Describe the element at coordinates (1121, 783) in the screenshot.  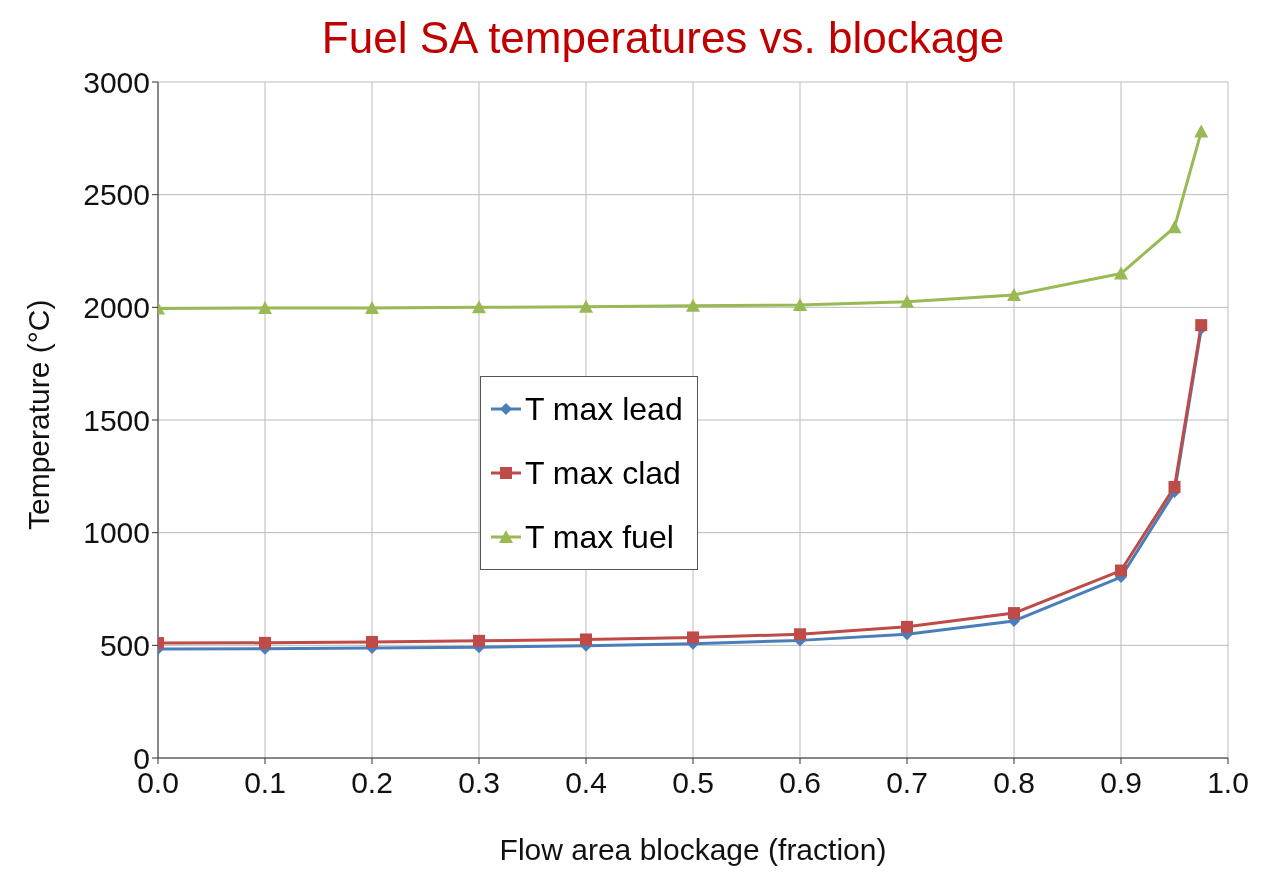
I see `x-tick-label: 0.9` at that location.